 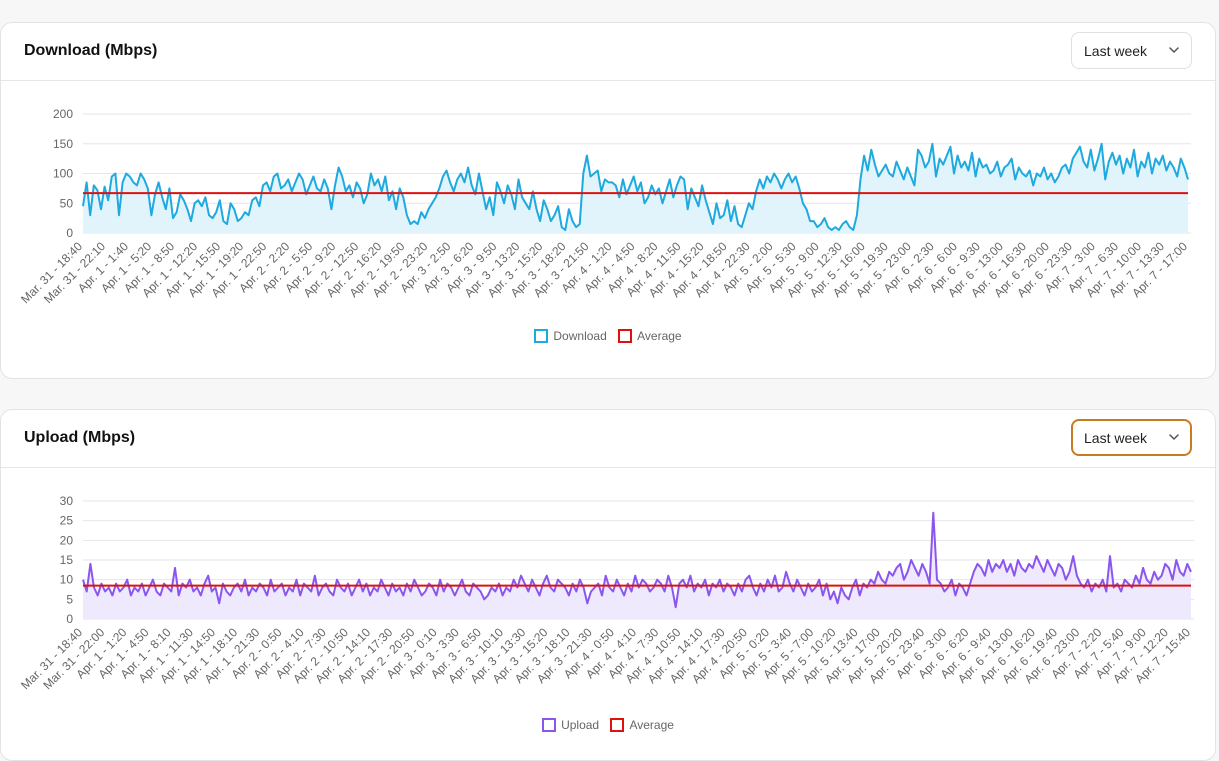 I want to click on upload-y-tick-label: 5, so click(x=69, y=599).